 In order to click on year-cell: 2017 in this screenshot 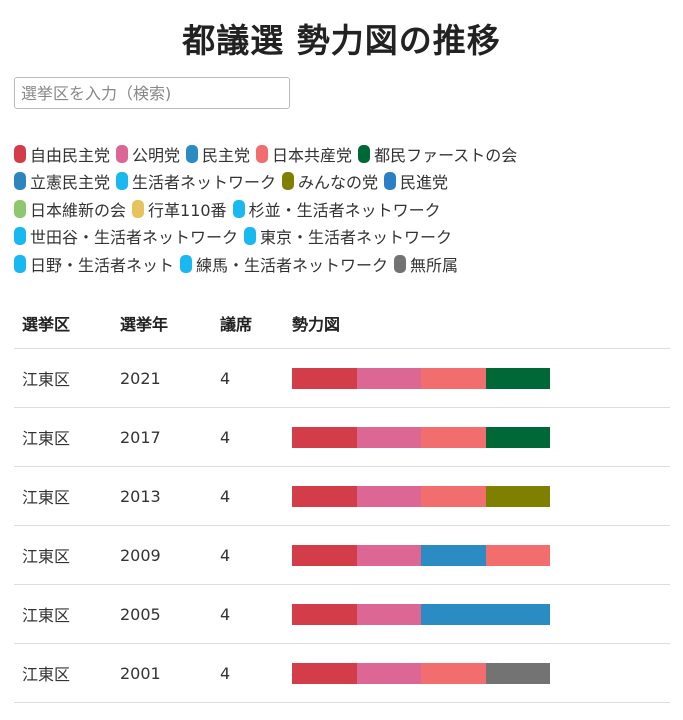, I will do `click(162, 437)`.